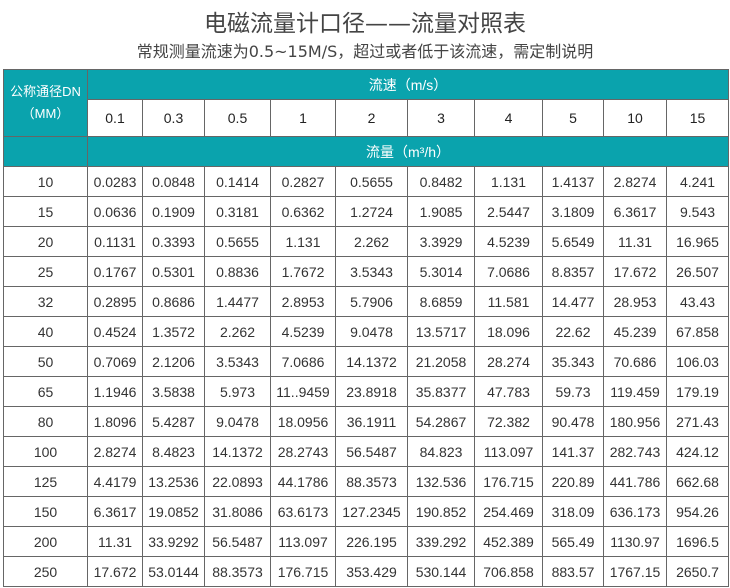 The height and width of the screenshot is (588, 730). I want to click on flow-cell: 2.5447, so click(508, 211).